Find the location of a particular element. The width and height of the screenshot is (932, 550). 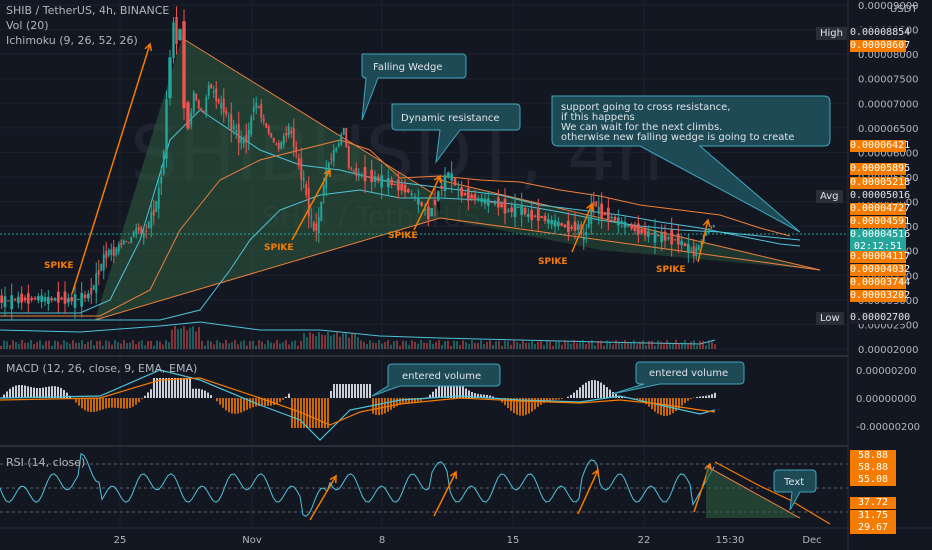

ichimoku-legend: Ichimoku (9, 26, 52, 26) is located at coordinates (72, 40).